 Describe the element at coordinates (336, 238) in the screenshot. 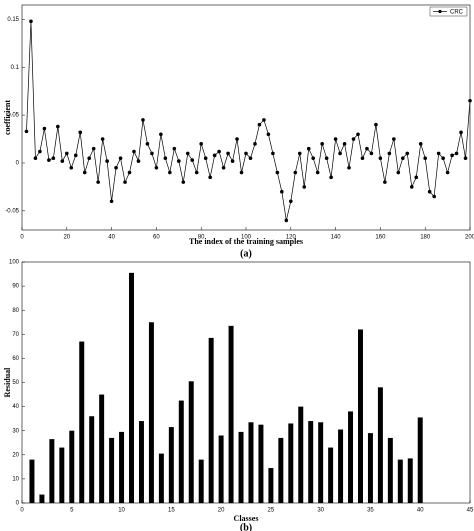

I see `x-tick-label: 140` at that location.